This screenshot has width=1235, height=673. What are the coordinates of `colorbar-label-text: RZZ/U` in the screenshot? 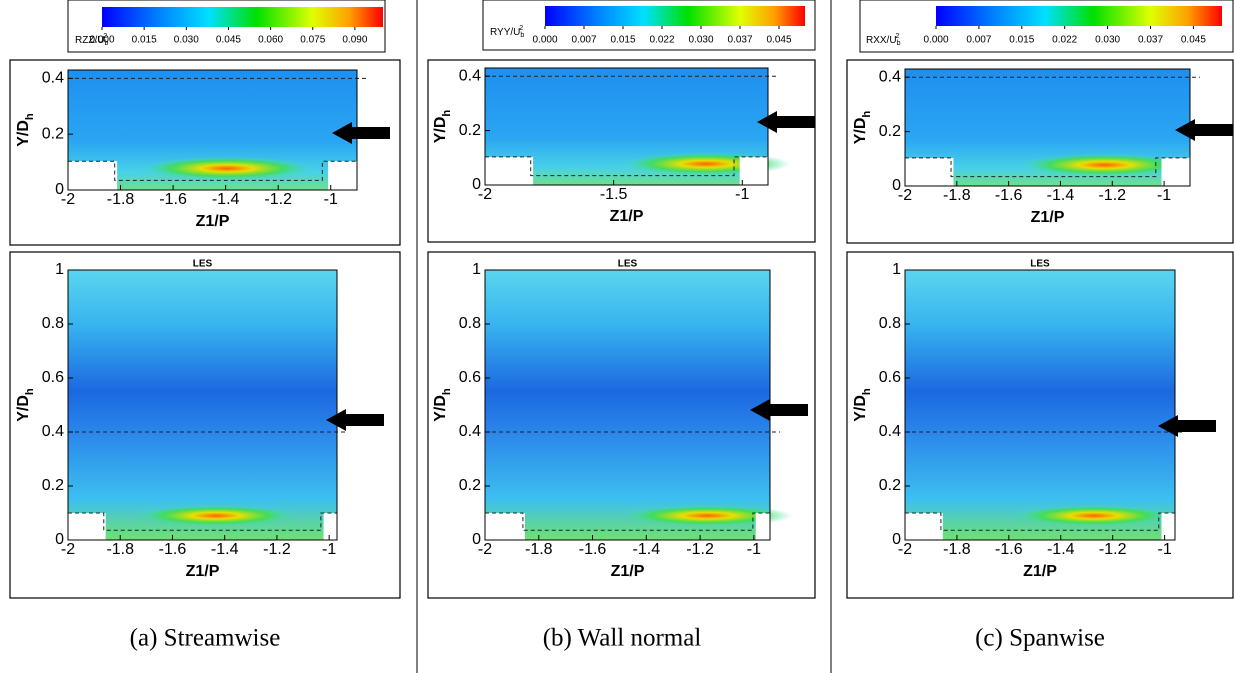 It's located at (89, 40).